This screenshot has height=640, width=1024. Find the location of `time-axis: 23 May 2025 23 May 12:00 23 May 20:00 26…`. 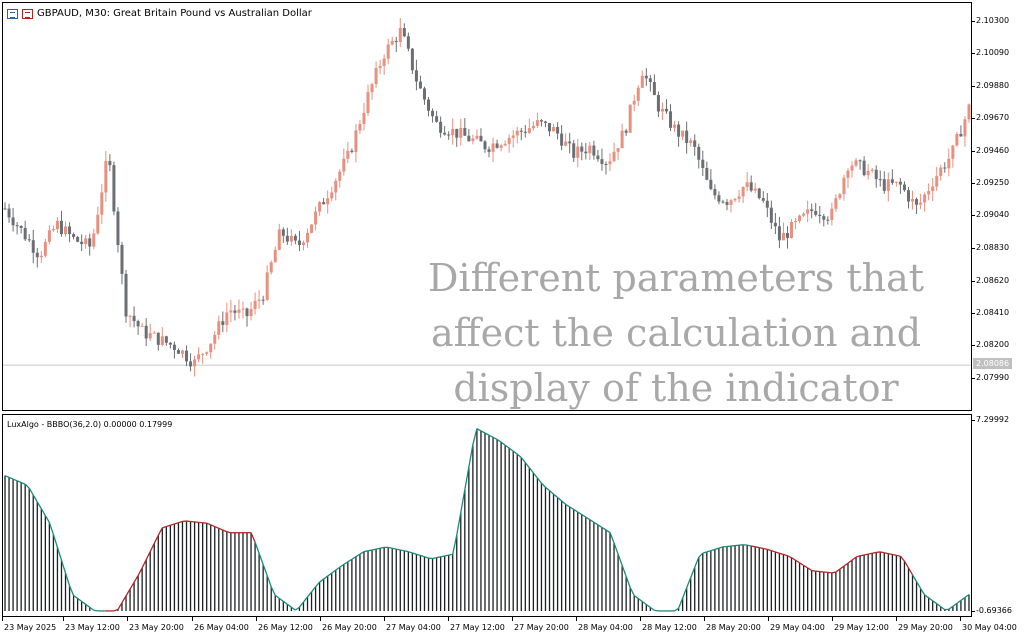

time-axis: 23 May 2025 23 May 12:00 23 May 20:00 26… is located at coordinates (512, 628).